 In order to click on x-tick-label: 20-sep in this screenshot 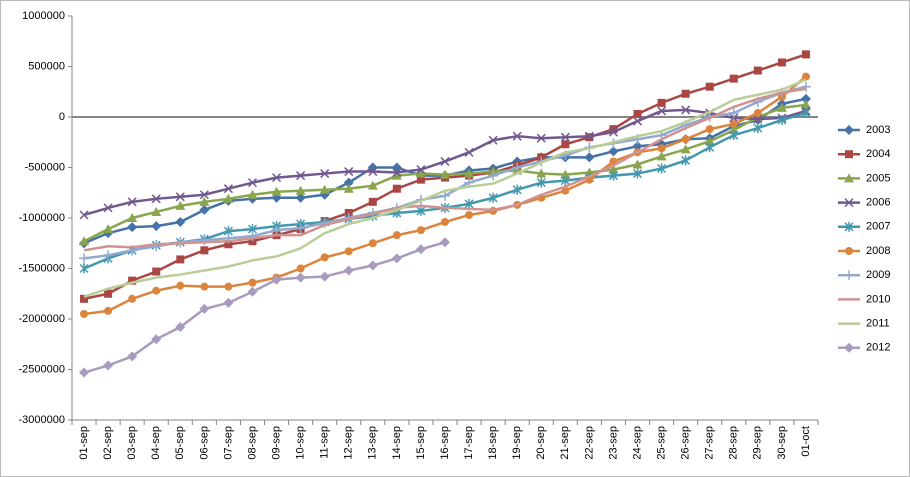, I will do `click(541, 443)`.